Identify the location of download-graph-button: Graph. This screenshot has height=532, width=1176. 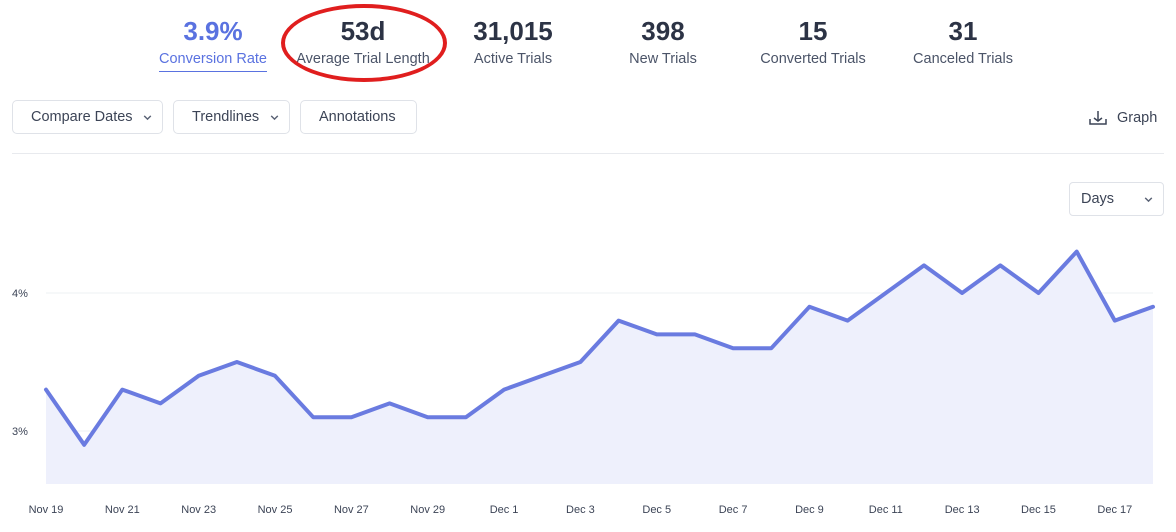
(1122, 118).